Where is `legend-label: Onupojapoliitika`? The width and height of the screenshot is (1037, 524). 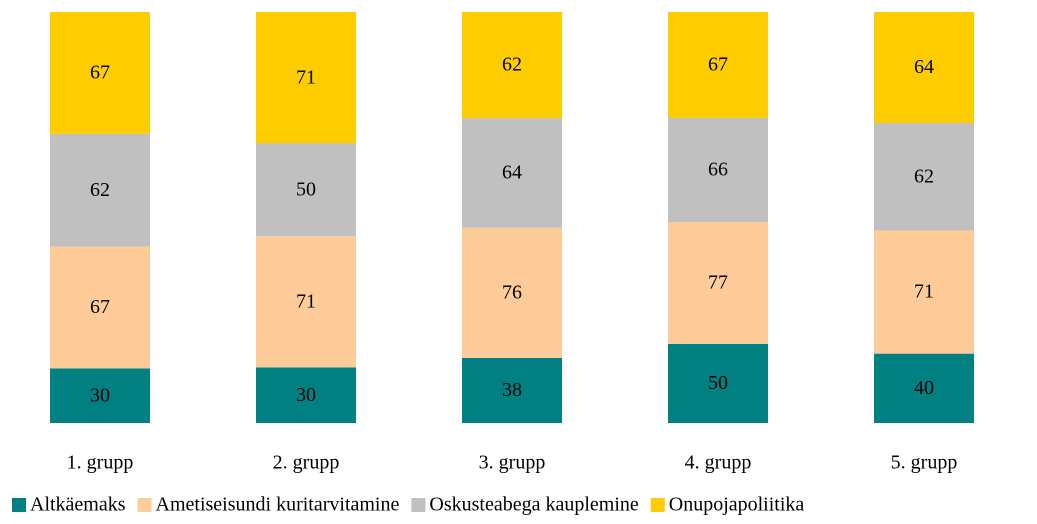
legend-label: Onupojapoliitika is located at coordinates (737, 505).